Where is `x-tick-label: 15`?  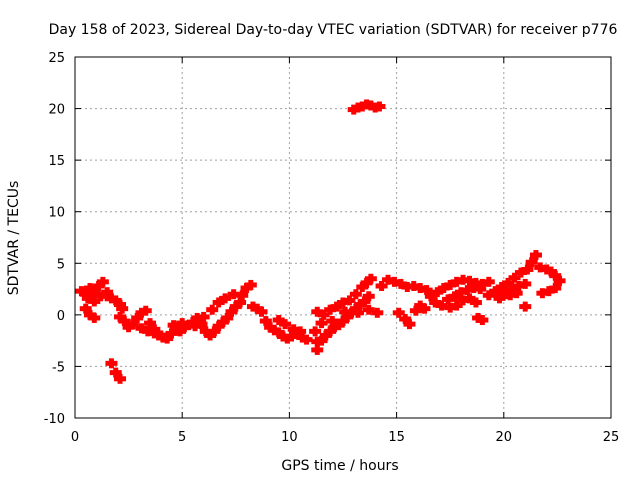
x-tick-label: 15 is located at coordinates (396, 437).